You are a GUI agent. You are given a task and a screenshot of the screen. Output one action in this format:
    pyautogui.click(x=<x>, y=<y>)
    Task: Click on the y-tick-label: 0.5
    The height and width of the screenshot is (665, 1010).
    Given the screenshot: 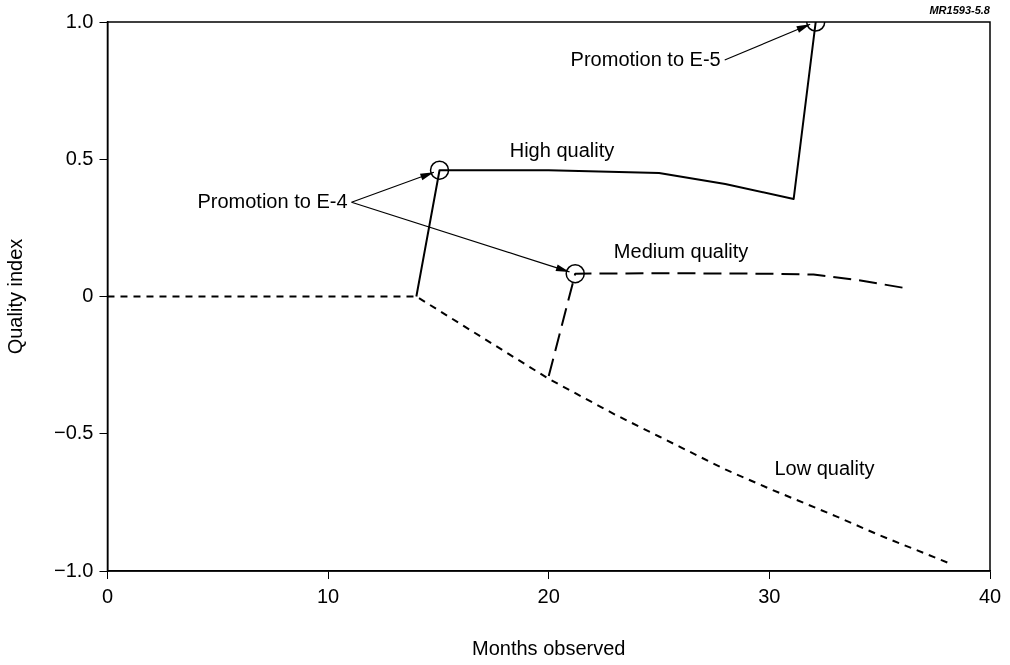 What is the action you would take?
    pyautogui.click(x=79, y=157)
    